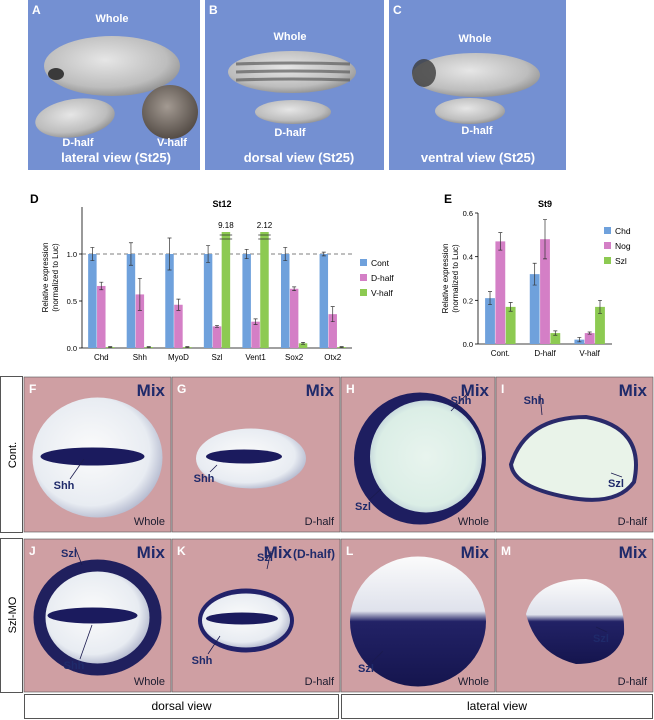  I want to click on y-axis-label-note: (normalized to Luc), so click(55, 277).